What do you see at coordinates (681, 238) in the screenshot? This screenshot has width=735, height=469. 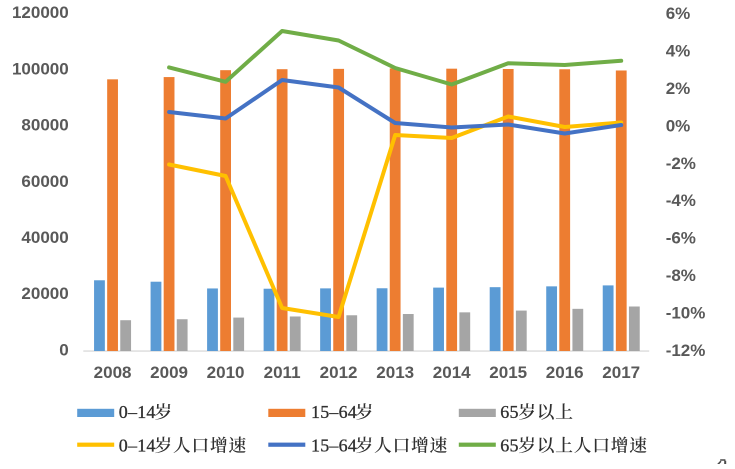 I see `svg-text: -6%` at bounding box center [681, 238].